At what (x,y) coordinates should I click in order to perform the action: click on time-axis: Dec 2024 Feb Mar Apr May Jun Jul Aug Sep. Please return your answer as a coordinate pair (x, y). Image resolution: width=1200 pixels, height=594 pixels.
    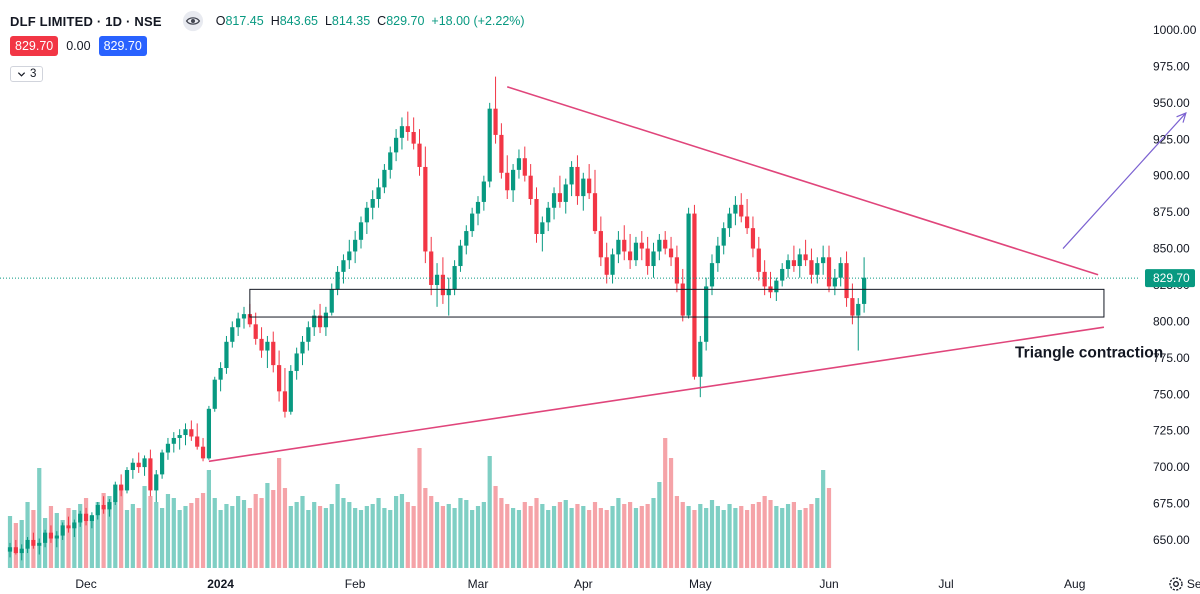
    Looking at the image, I should click on (637, 584).